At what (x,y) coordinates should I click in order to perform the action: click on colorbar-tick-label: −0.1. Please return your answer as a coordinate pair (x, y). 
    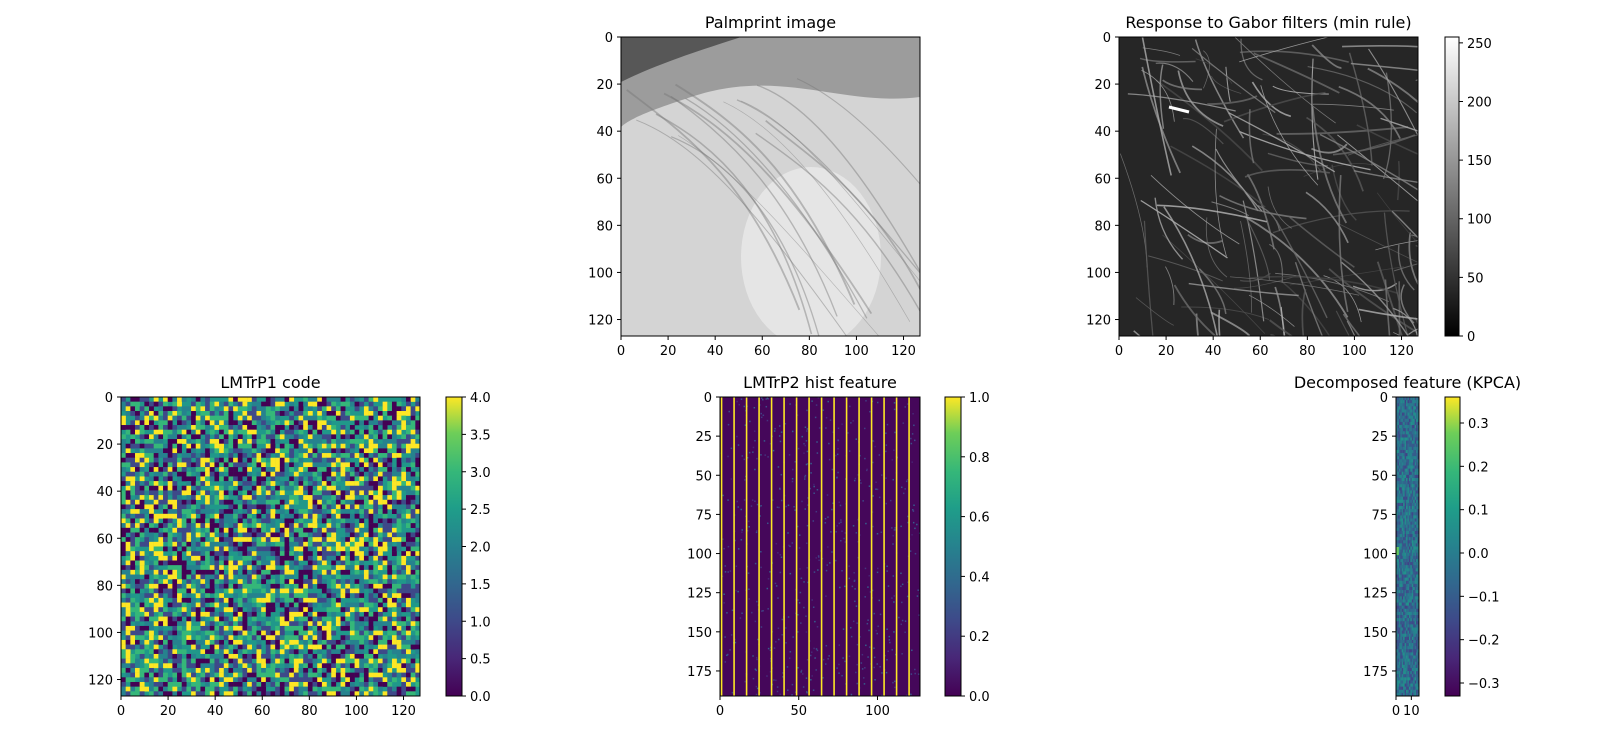
    Looking at the image, I should click on (1484, 597).